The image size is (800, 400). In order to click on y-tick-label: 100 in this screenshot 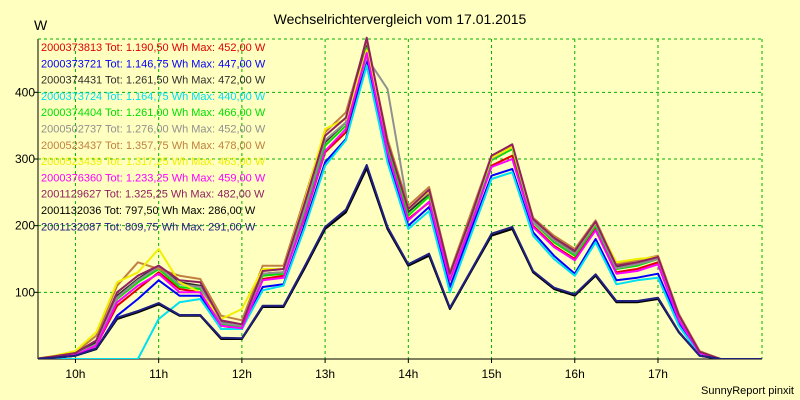, I will do `click(25, 292)`.